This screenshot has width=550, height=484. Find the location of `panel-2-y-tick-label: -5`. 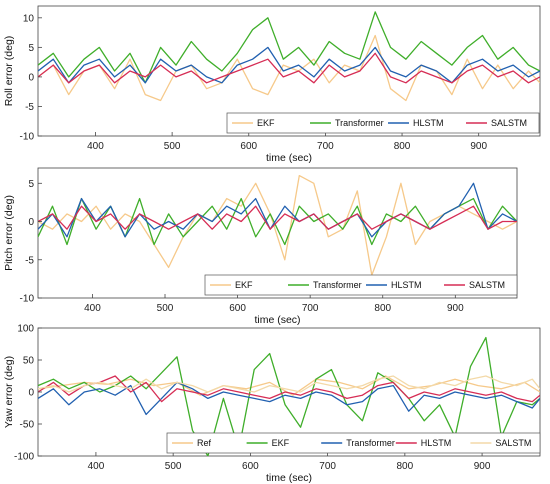

panel-2-y-tick-label: -5 is located at coordinates (29, 260).